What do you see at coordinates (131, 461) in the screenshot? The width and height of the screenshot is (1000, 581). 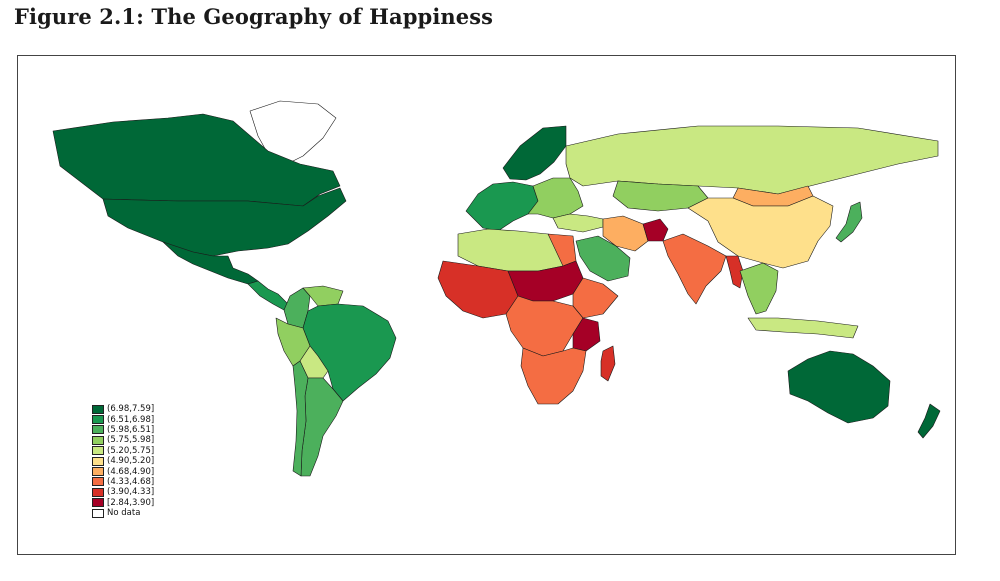 I see `legend-label: (4.90,5.20]` at bounding box center [131, 461].